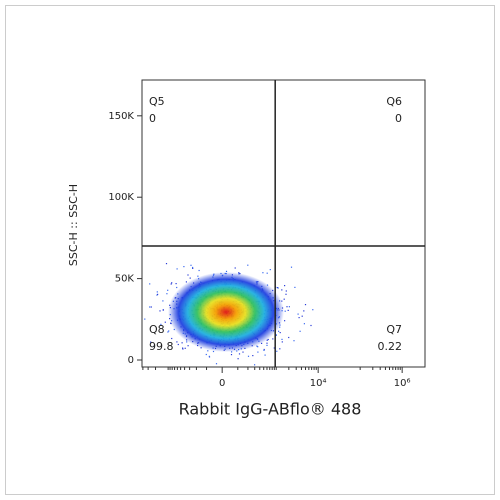  What do you see at coordinates (394, 329) in the screenshot?
I see `quadrant-name: Q7` at bounding box center [394, 329].